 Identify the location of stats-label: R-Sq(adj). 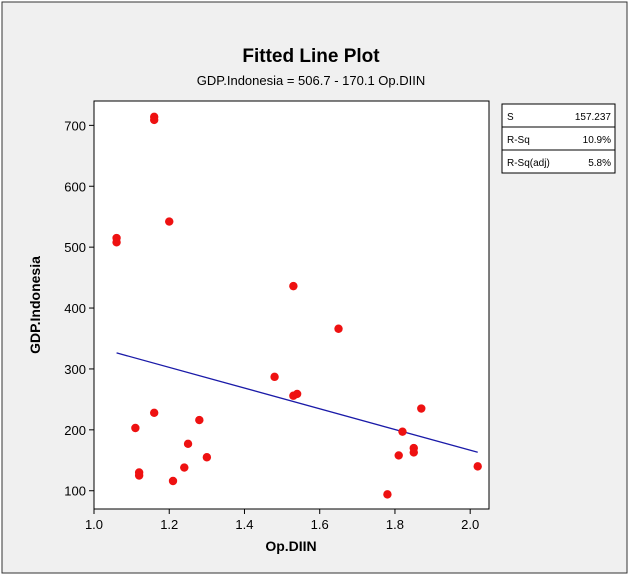
(528, 163).